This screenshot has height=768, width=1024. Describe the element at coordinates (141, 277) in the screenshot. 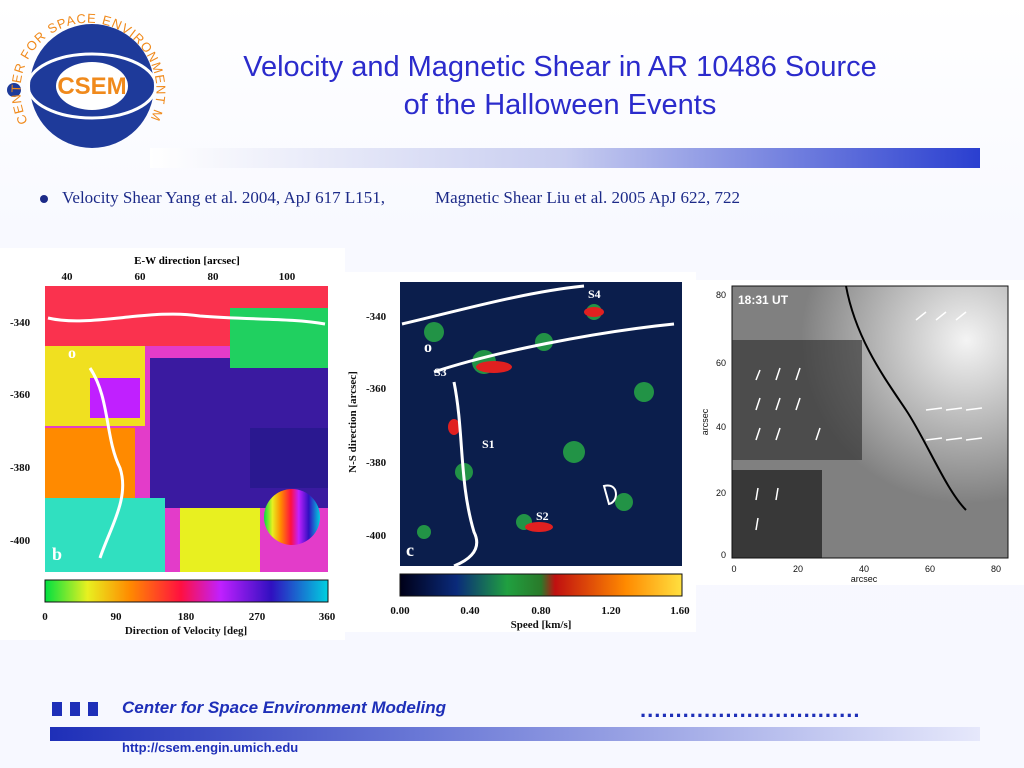

I see `panel-b-top-tick: 60` at that location.